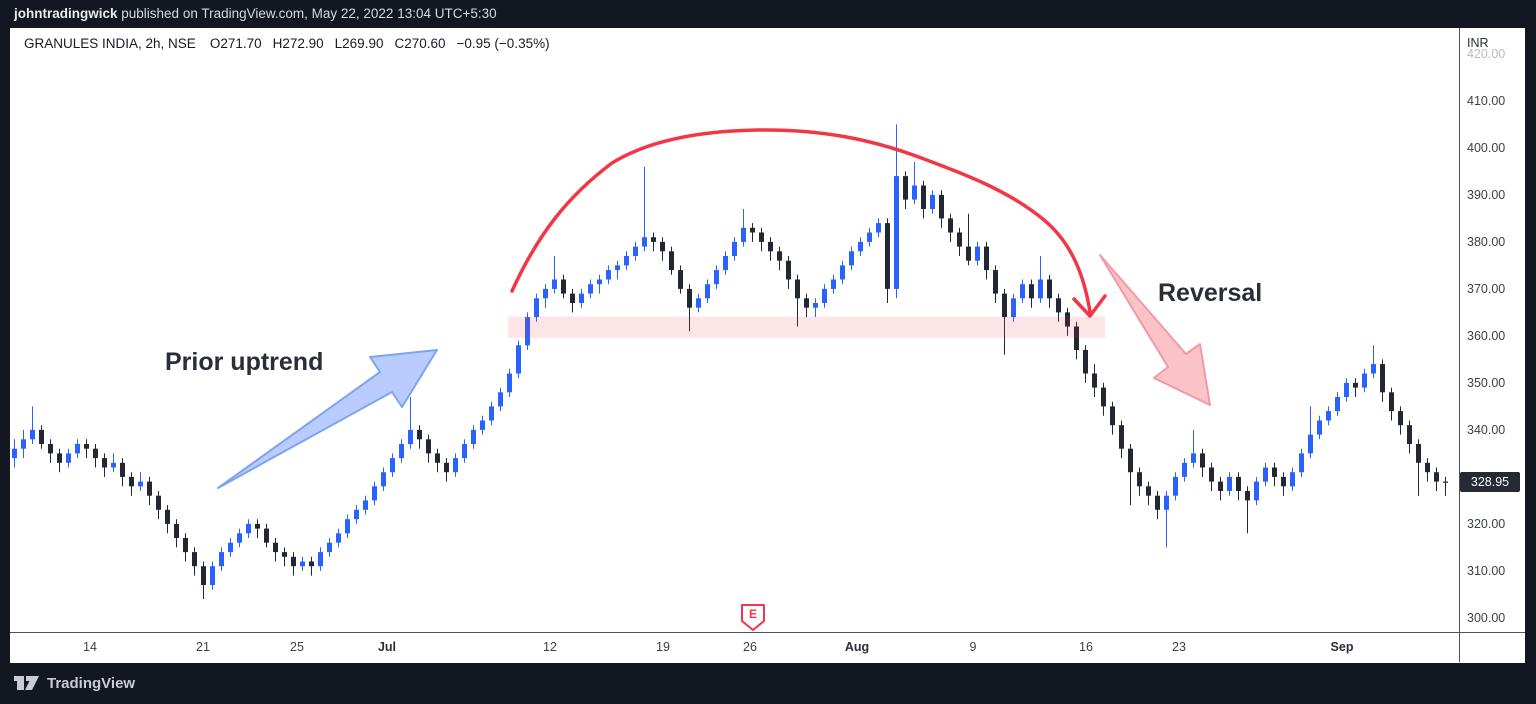 The image size is (1536, 704). What do you see at coordinates (973, 647) in the screenshot?
I see `time-tick-label: 9` at bounding box center [973, 647].